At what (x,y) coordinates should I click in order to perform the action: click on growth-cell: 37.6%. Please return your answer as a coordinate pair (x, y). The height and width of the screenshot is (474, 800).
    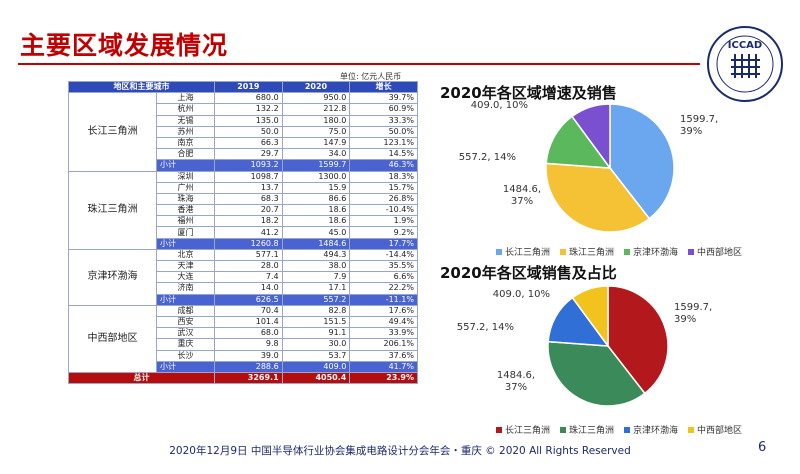
    Looking at the image, I should click on (383, 355).